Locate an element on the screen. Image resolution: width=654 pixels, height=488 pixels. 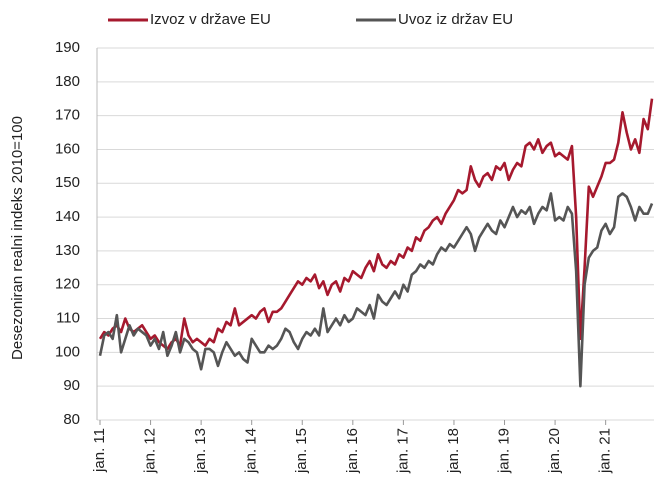
x-tick-label: jan. 13 is located at coordinates (200, 451).